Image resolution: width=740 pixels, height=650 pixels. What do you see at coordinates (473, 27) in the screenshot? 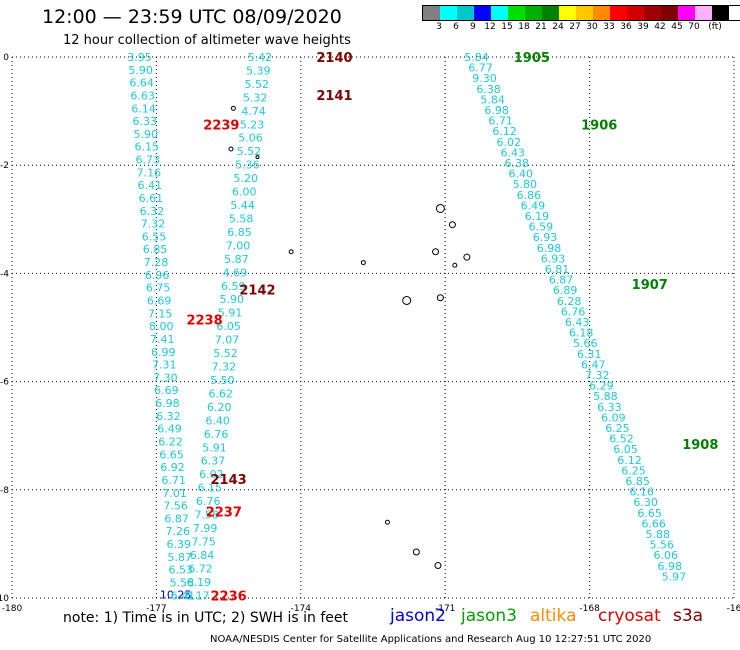
I see `colorbar-label: 9` at bounding box center [473, 27].